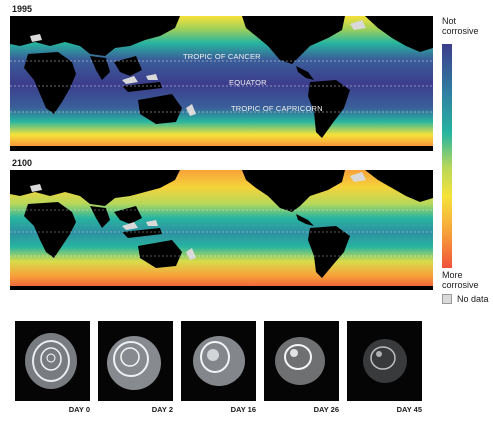  Describe the element at coordinates (447, 156) in the screenshot. I see `legend-color-bar` at that location.